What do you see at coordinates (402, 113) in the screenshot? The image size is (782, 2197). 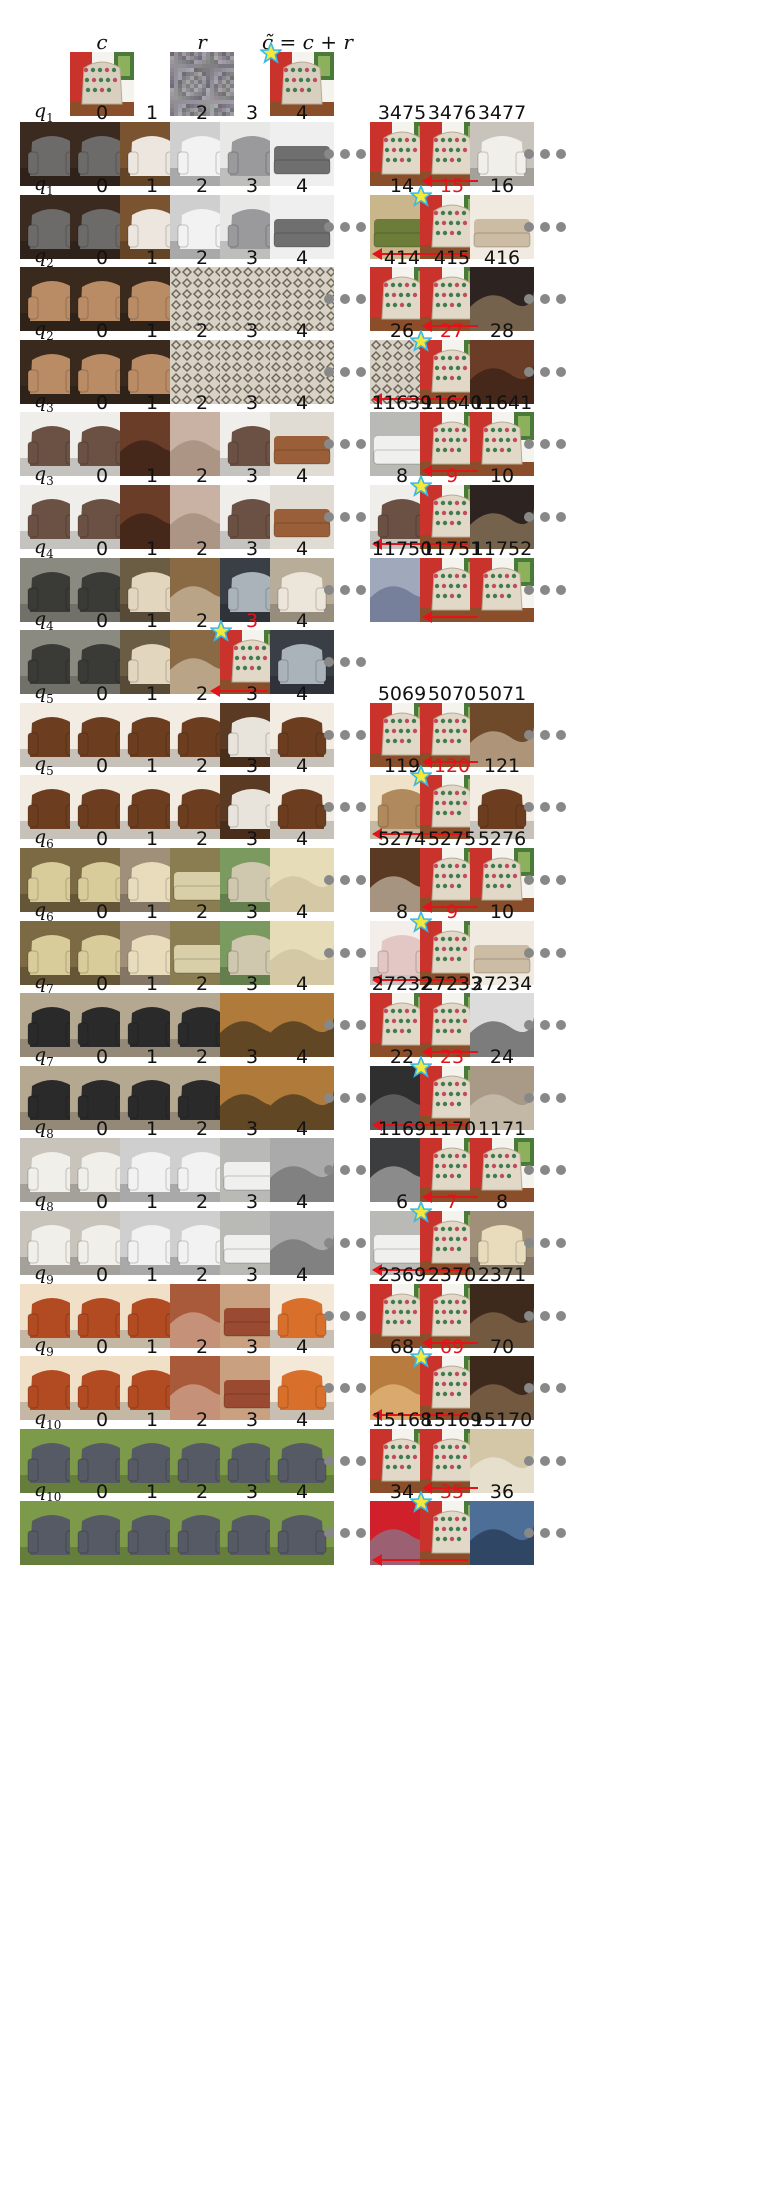 I see `right-rank-label: 3475` at bounding box center [402, 113].